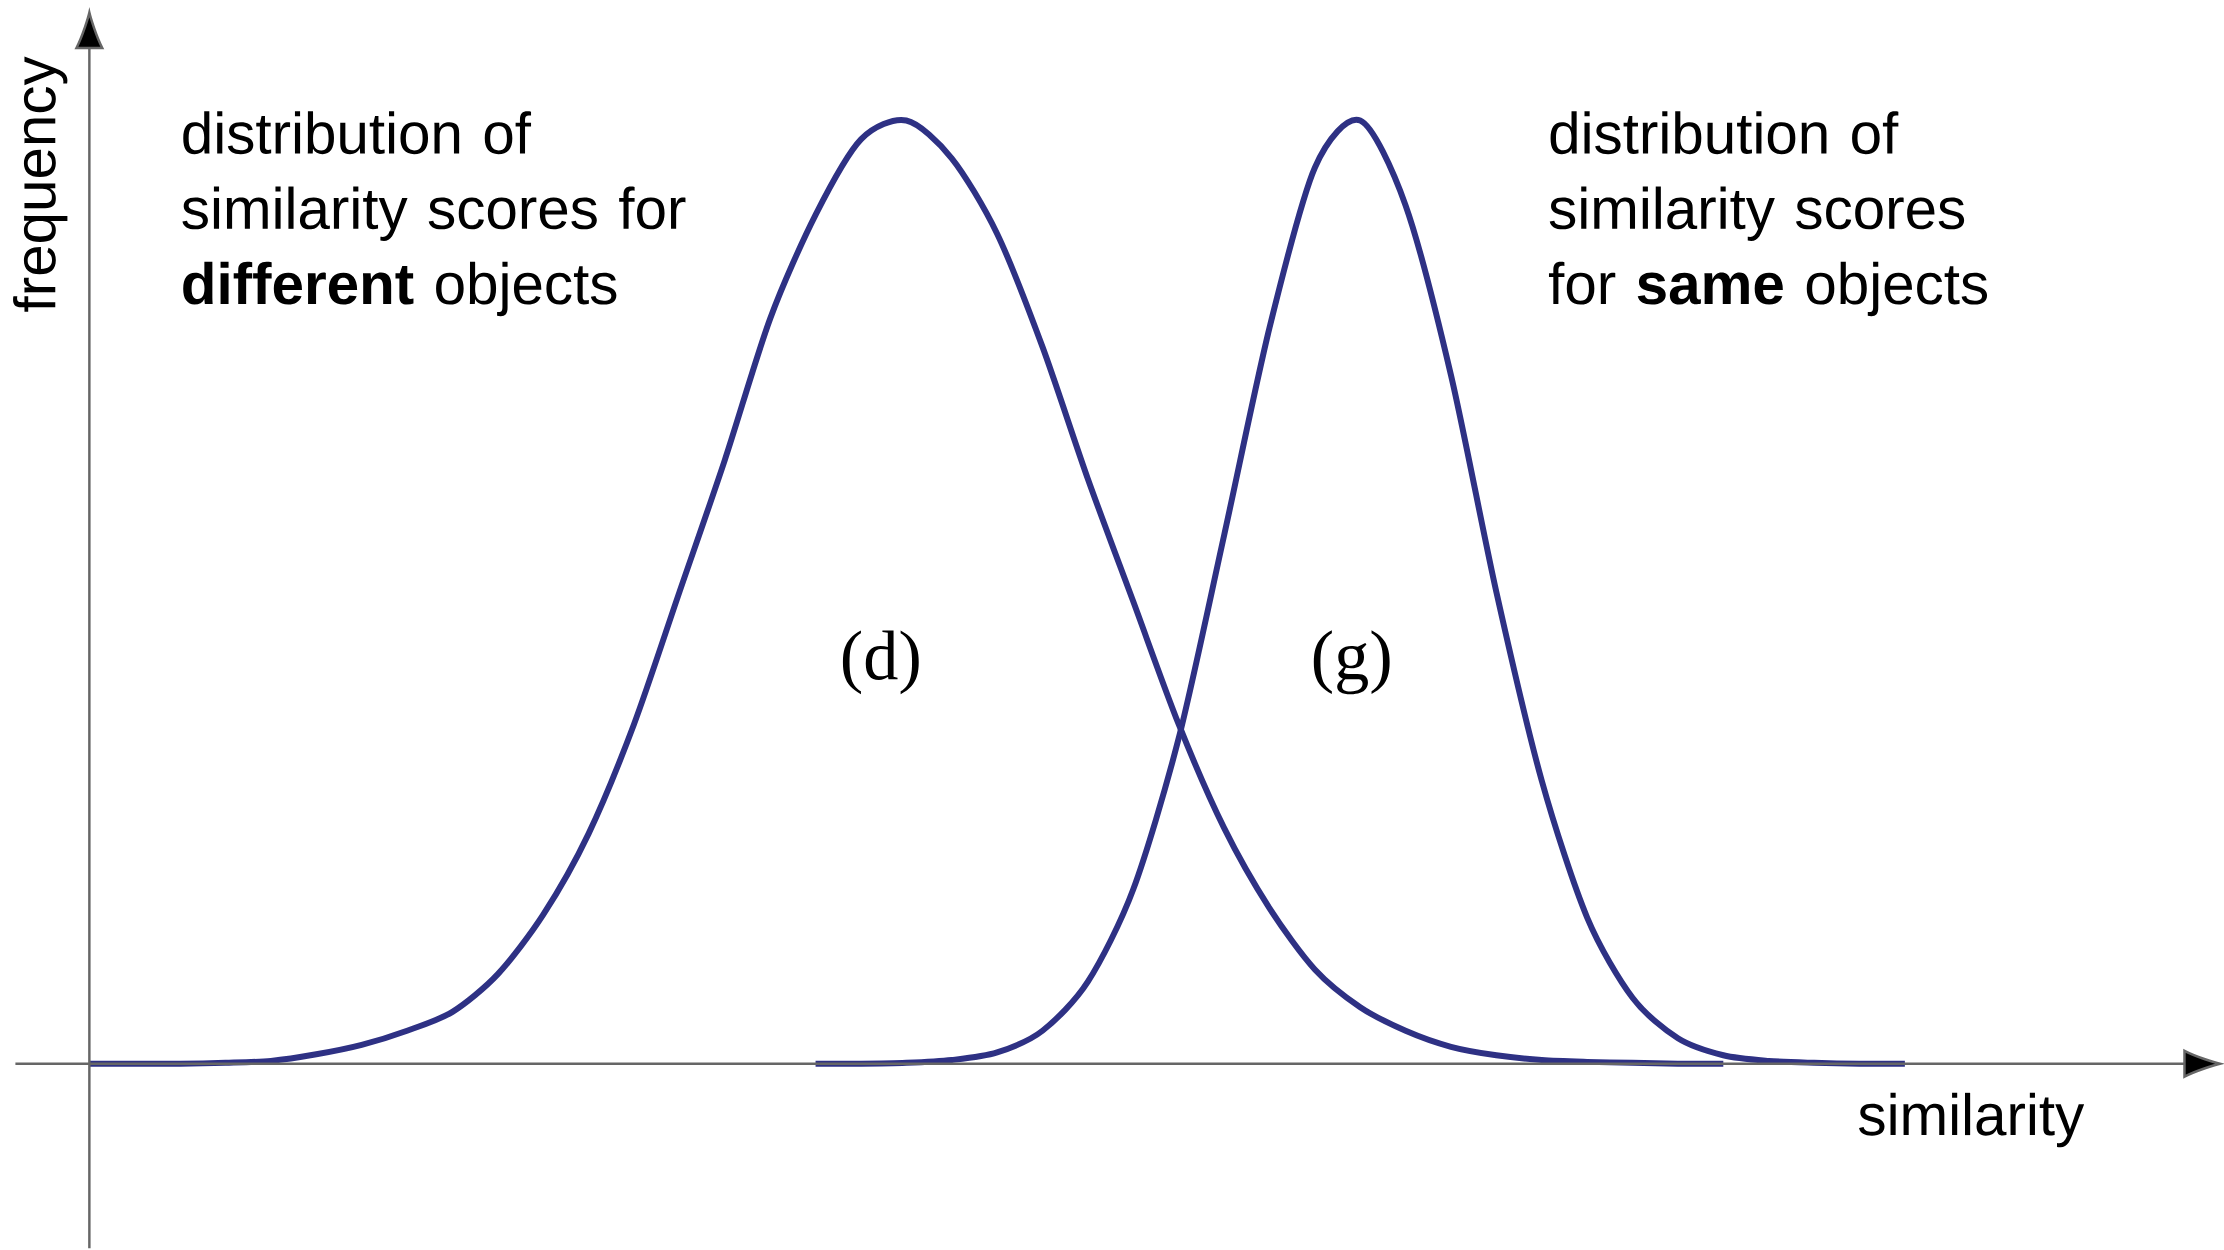  Describe the element at coordinates (1351, 662) in the screenshot. I see `series-label: (g)` at that location.